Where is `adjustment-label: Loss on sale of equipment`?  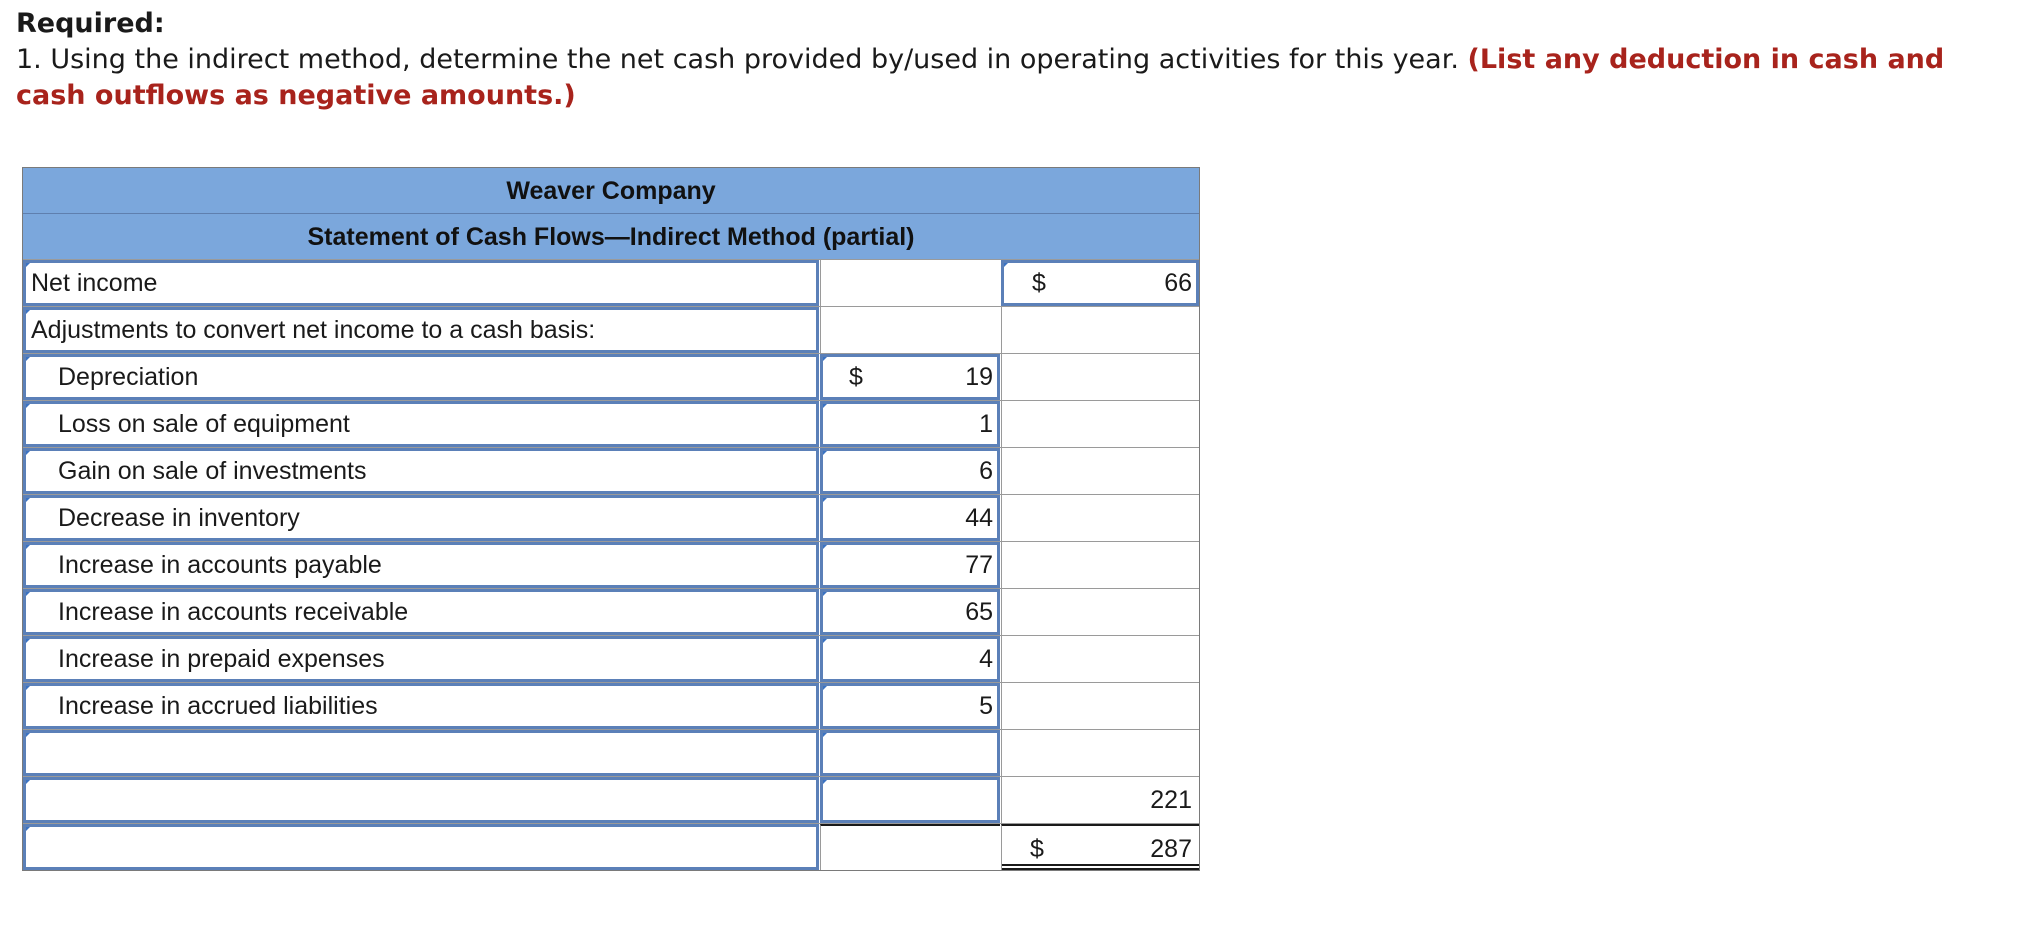 adjustment-label: Loss on sale of equipment is located at coordinates (204, 424).